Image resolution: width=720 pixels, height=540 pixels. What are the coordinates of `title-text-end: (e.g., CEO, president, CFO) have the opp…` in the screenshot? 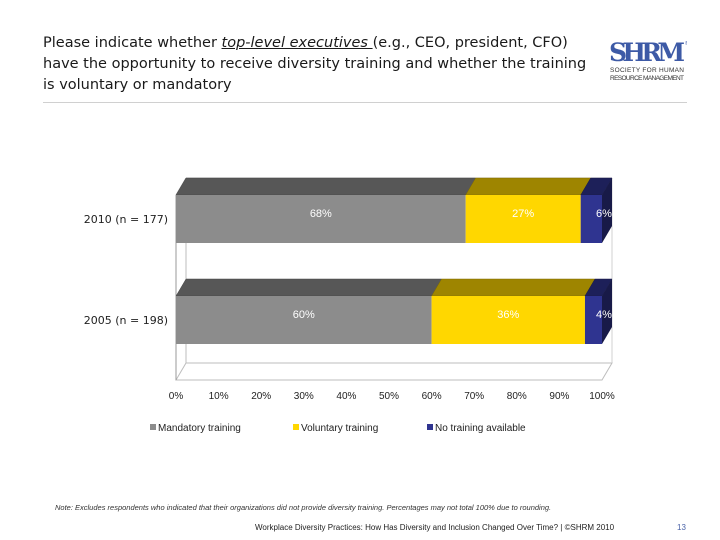 It's located at (315, 64).